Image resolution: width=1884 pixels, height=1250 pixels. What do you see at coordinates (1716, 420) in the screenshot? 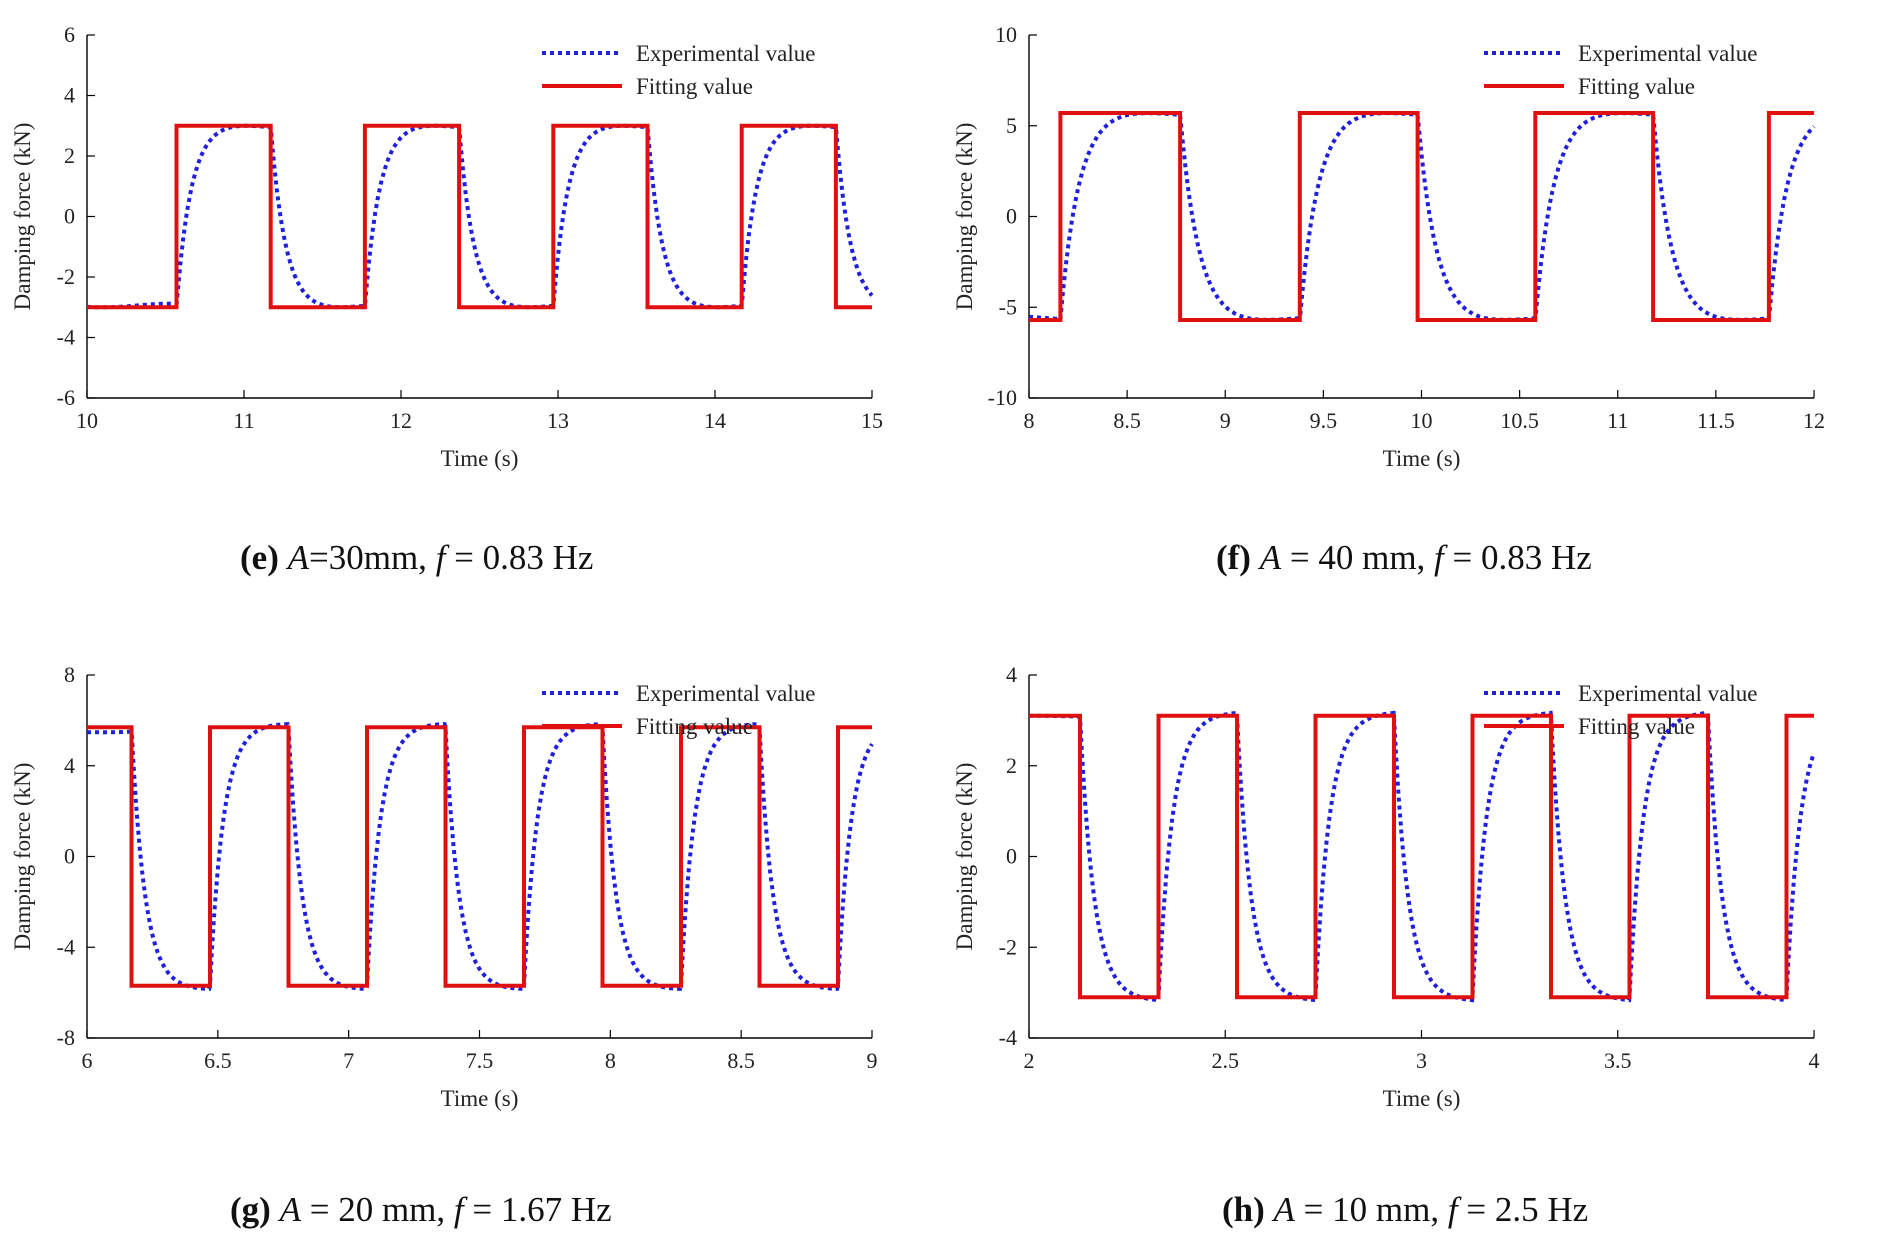
I see `x-tick-label: 11.5` at bounding box center [1716, 420].